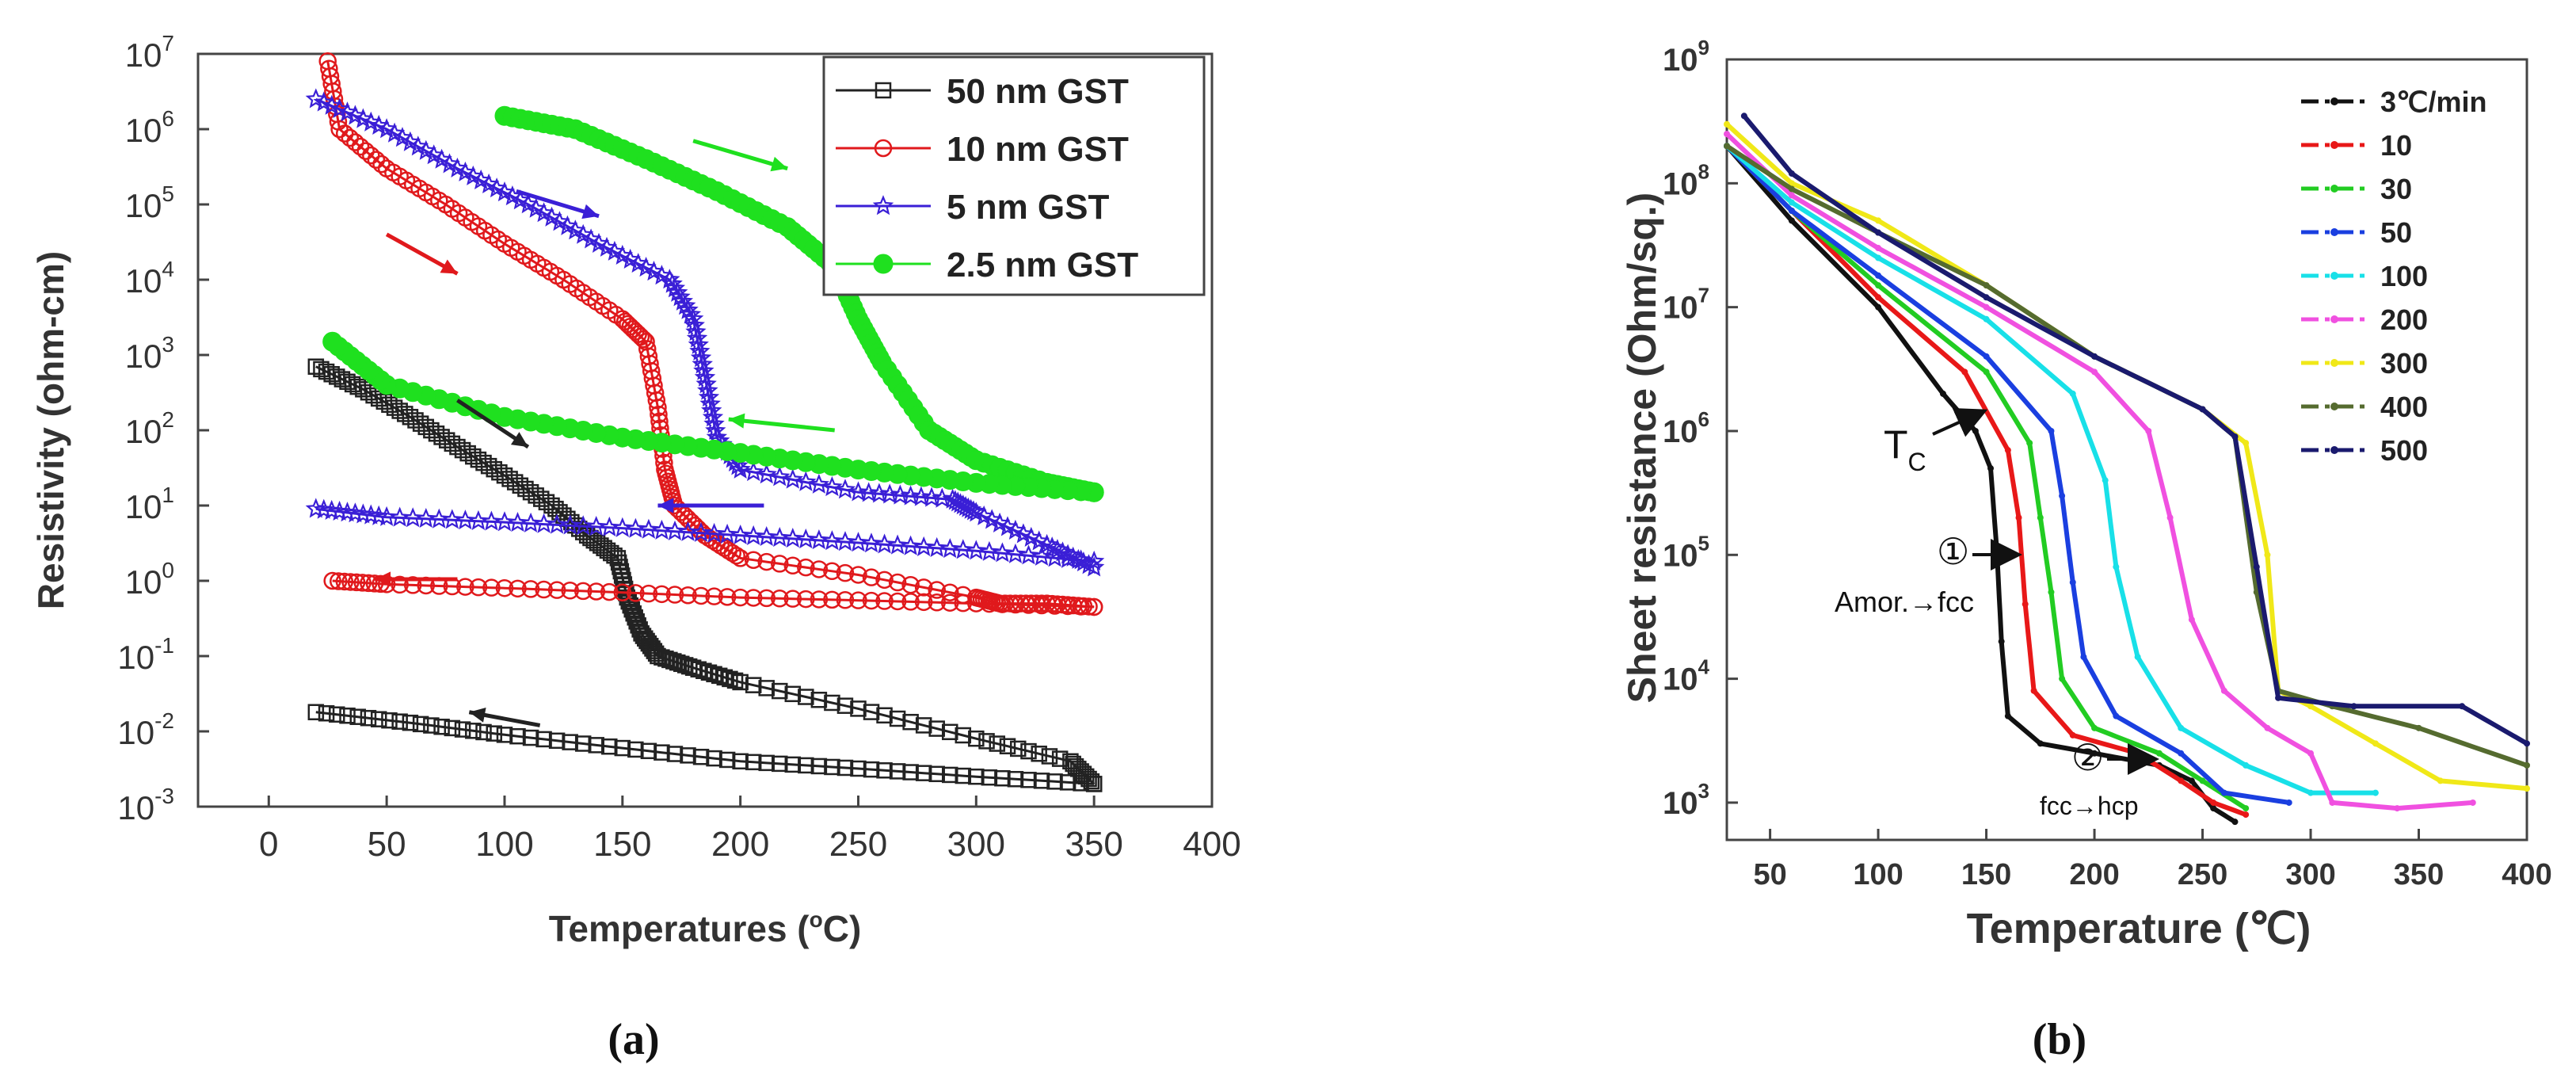 The image size is (2576, 1080). I want to click on series-50-nm-gst, so click(705, 575).